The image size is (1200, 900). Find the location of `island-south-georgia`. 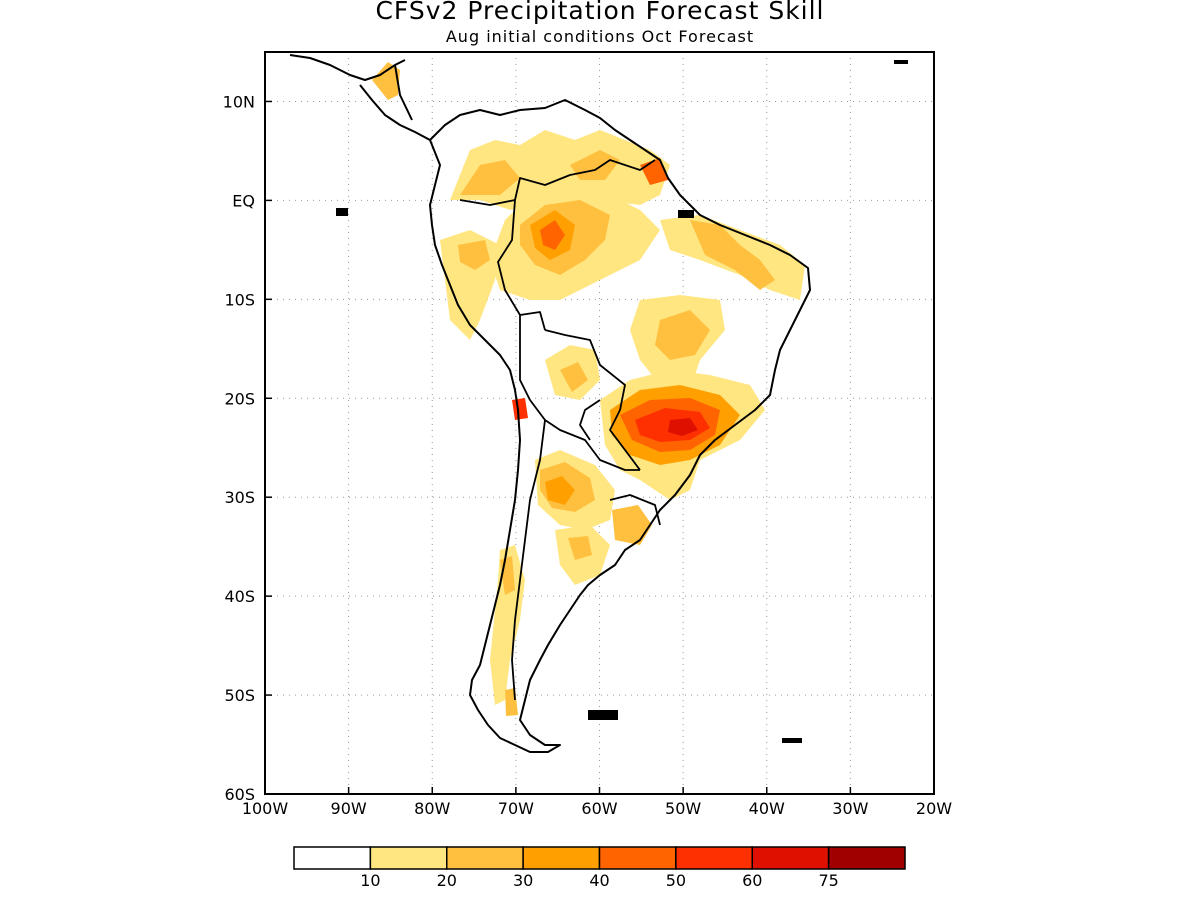

island-south-georgia is located at coordinates (792, 740).